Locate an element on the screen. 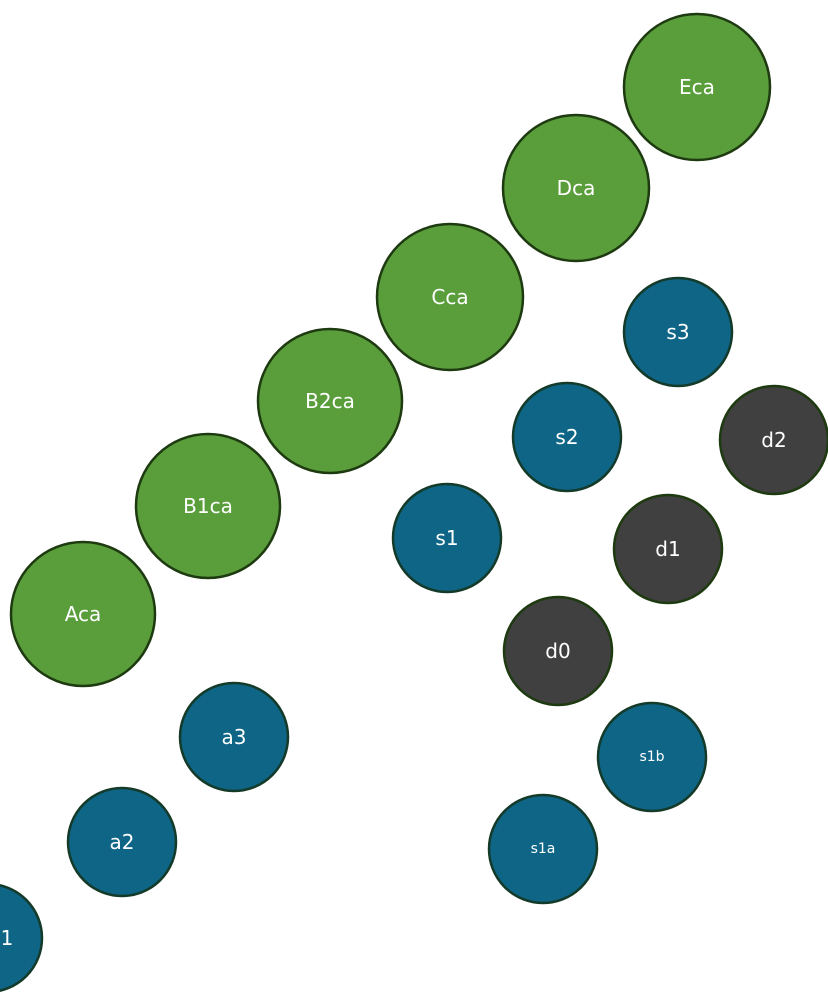  circle-node: Cca is located at coordinates (450, 297).